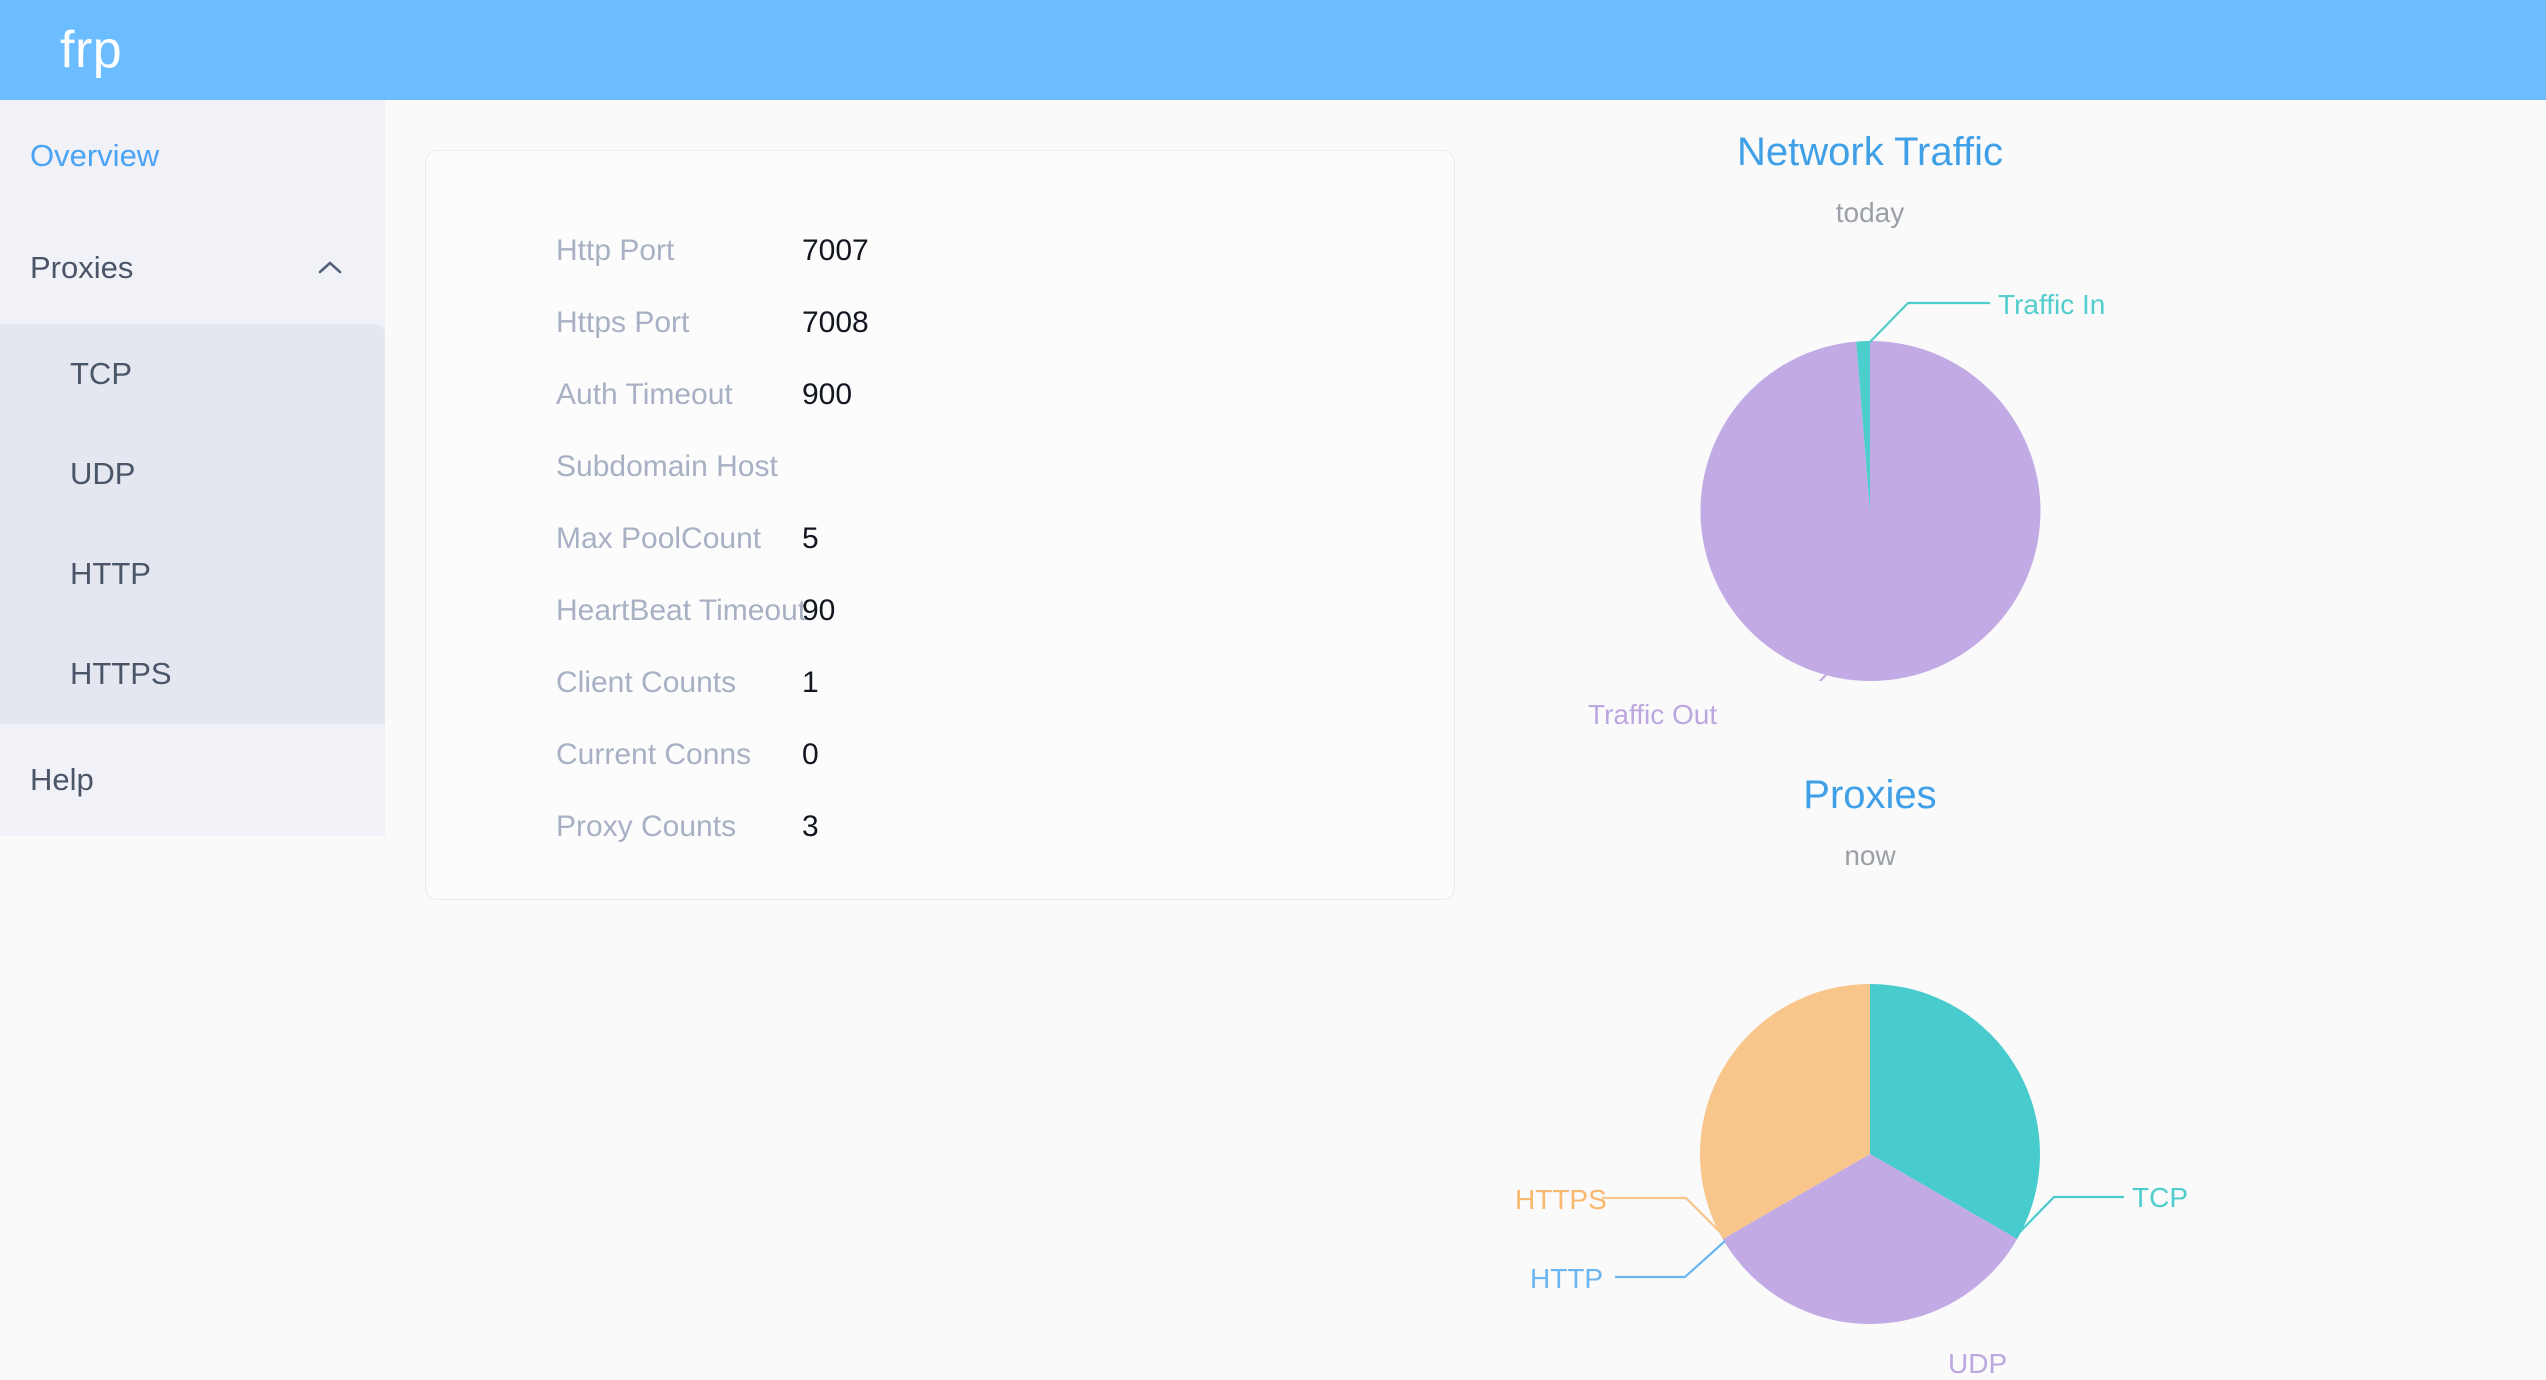  What do you see at coordinates (192, 374) in the screenshot?
I see `sidebar-item-tcp: TCP` at bounding box center [192, 374].